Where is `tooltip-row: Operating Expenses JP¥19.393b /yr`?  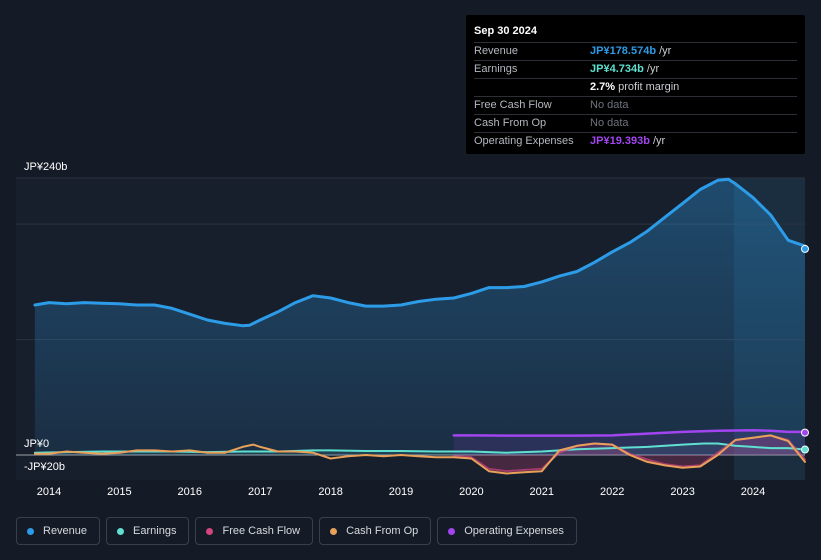
tooltip-row: Operating Expenses JP¥19.393b /yr is located at coordinates (635, 141).